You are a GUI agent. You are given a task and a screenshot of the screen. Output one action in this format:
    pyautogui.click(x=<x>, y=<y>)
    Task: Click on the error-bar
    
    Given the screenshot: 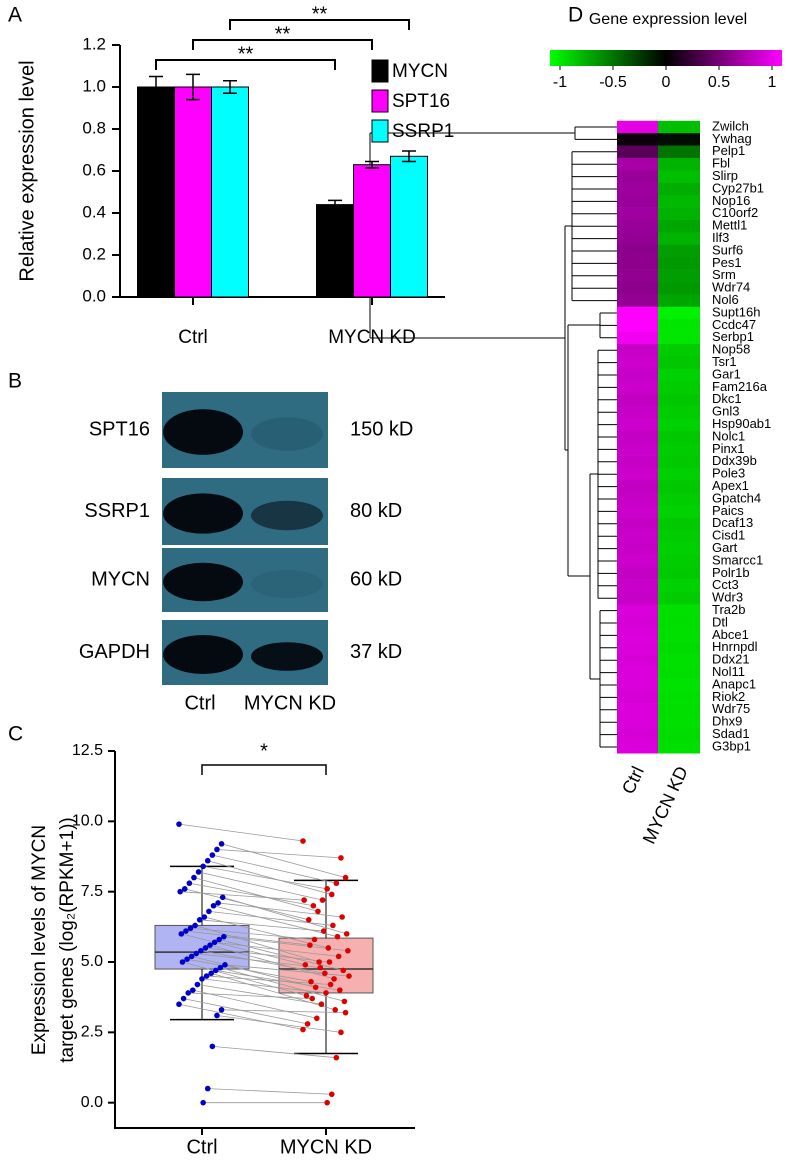 What is the action you would take?
    pyautogui.click(x=156, y=87)
    